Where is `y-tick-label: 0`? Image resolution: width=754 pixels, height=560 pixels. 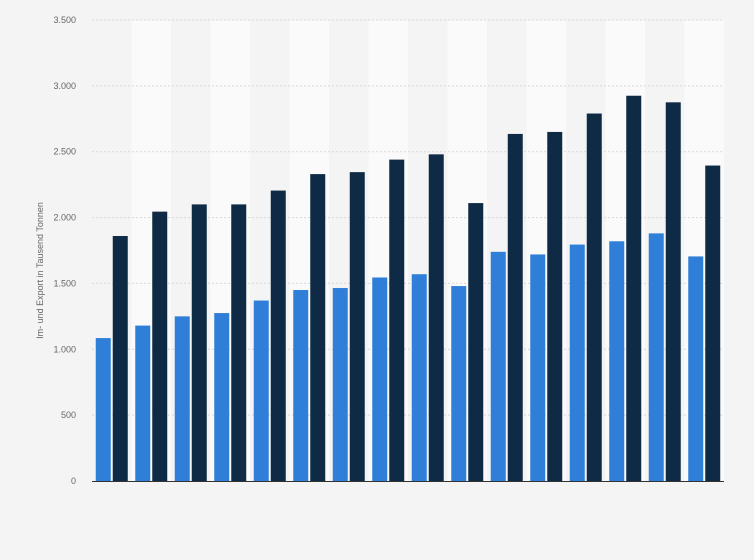 y-tick-label: 0 is located at coordinates (73, 481).